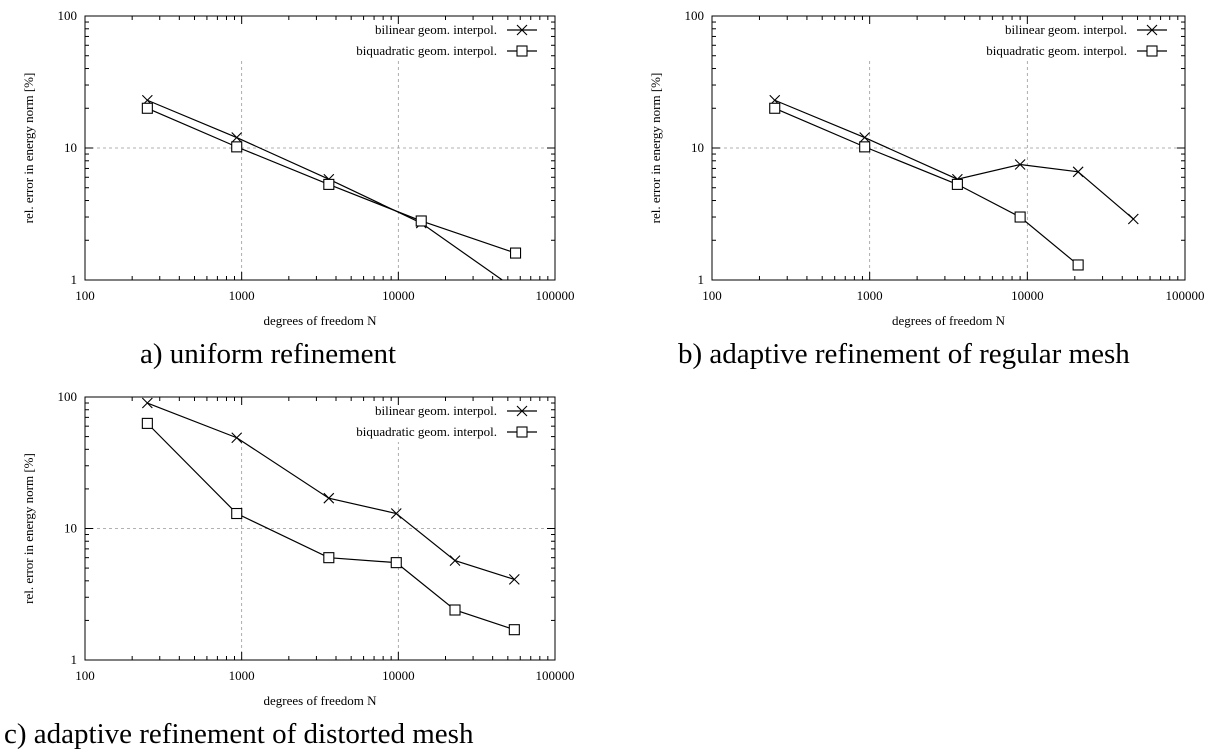 The height and width of the screenshot is (756, 1218). I want to click on chart-caption: b) adaptive refinement of regular mesh, so click(904, 354).